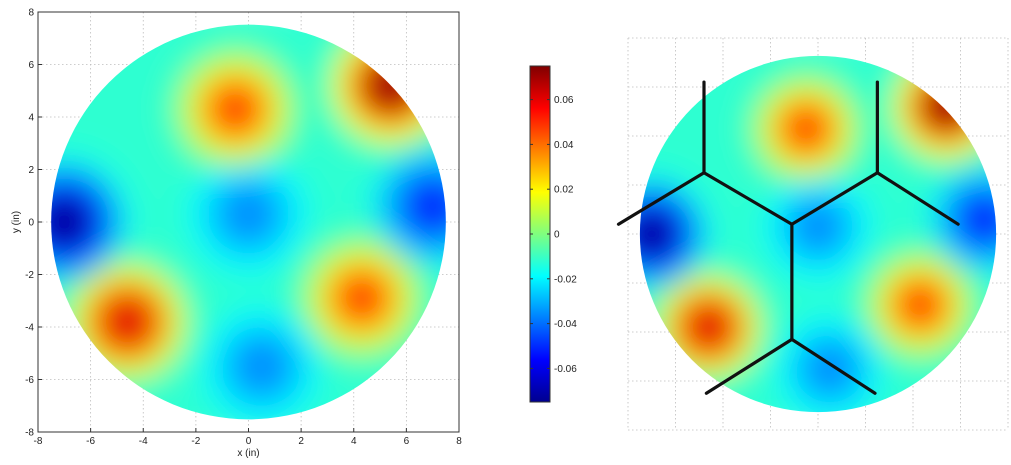  Describe the element at coordinates (564, 190) in the screenshot. I see `colorbar-tick-label: 0.02` at that location.